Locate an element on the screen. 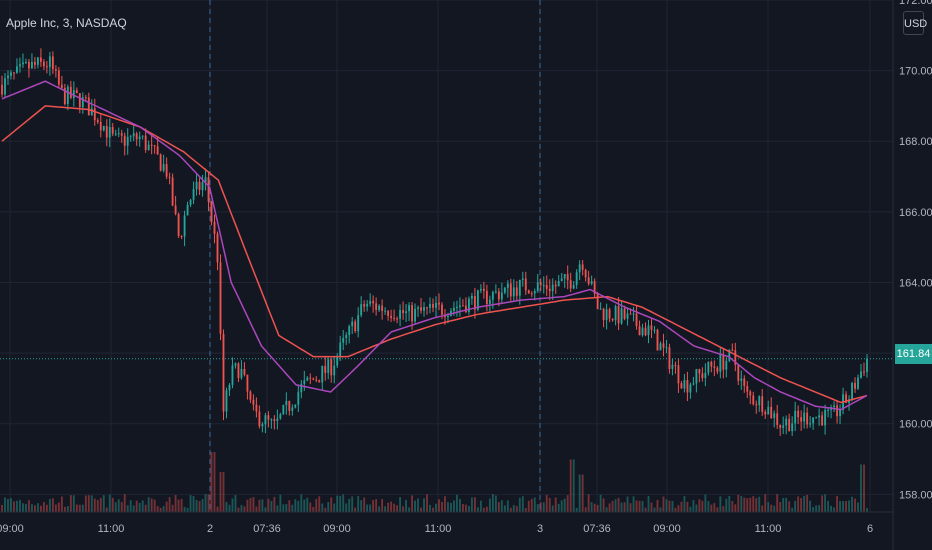 The image size is (932, 550). x-tick-label: 3 is located at coordinates (540, 529).